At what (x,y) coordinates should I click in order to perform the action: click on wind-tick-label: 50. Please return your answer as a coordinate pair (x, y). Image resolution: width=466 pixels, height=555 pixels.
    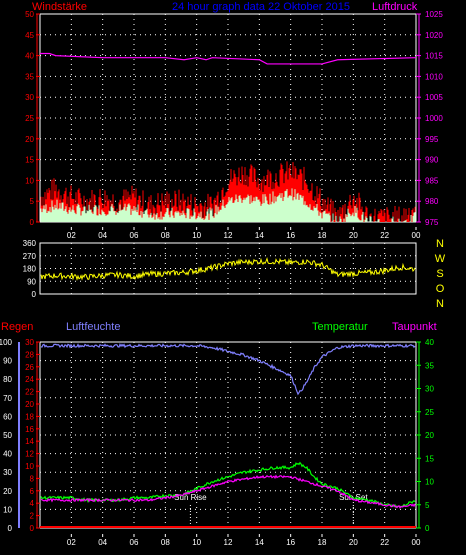
    Looking at the image, I should click on (29, 14).